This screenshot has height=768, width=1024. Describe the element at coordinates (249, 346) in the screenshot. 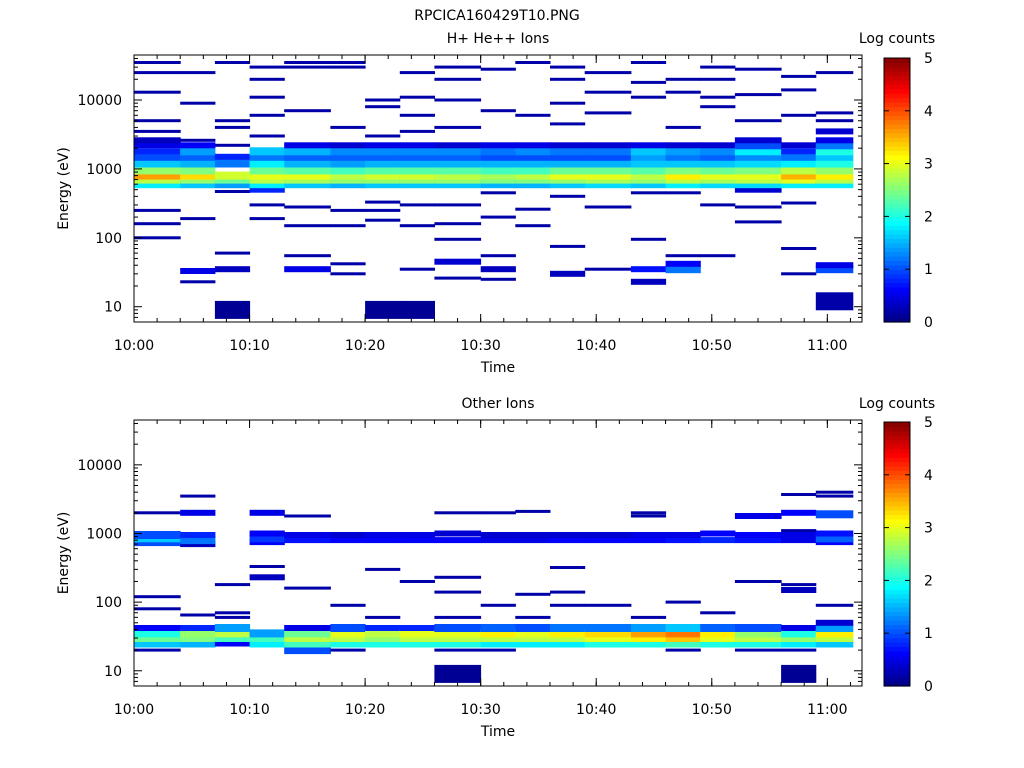

I see `x-tick-label: 10:10` at that location.